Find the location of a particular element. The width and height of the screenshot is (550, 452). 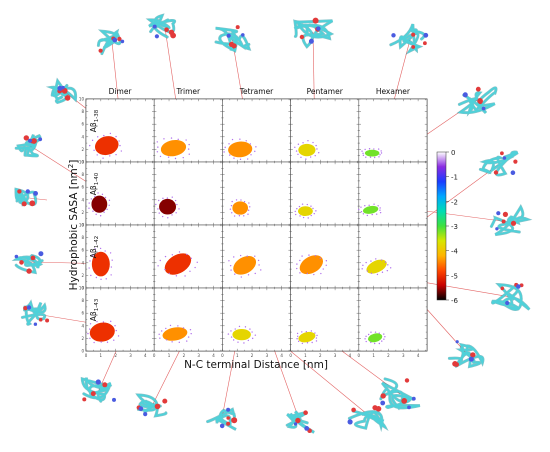

colorbar-tick-label: -2 is located at coordinates (454, 202).